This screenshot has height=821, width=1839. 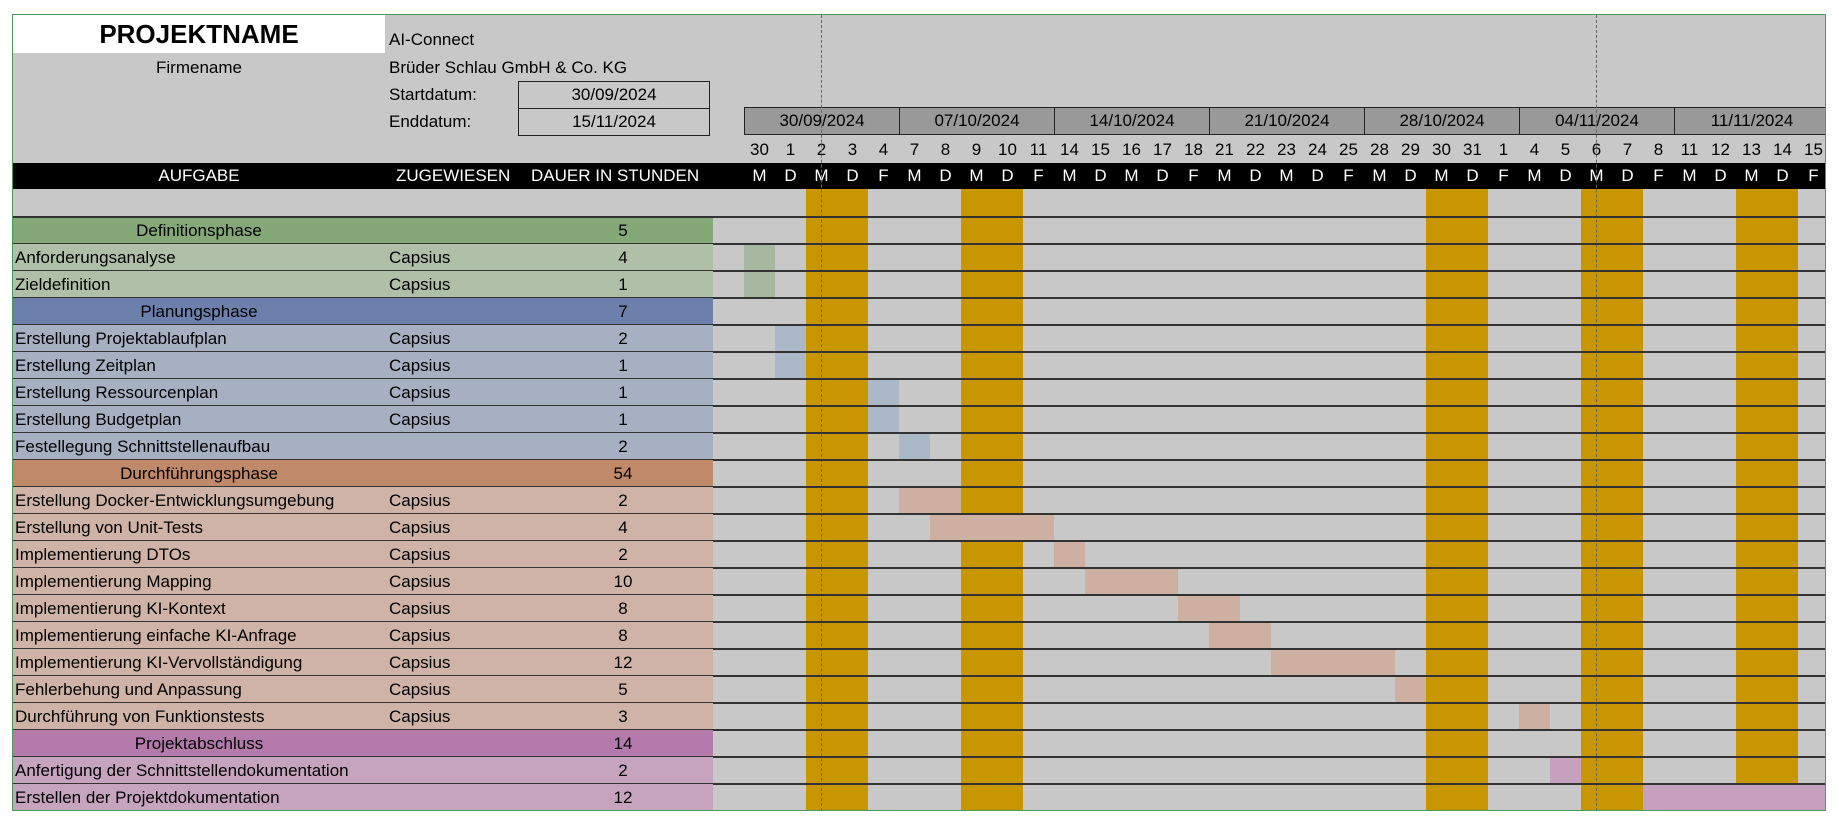 What do you see at coordinates (623, 581) in the screenshot?
I see `task-duration: 10` at bounding box center [623, 581].